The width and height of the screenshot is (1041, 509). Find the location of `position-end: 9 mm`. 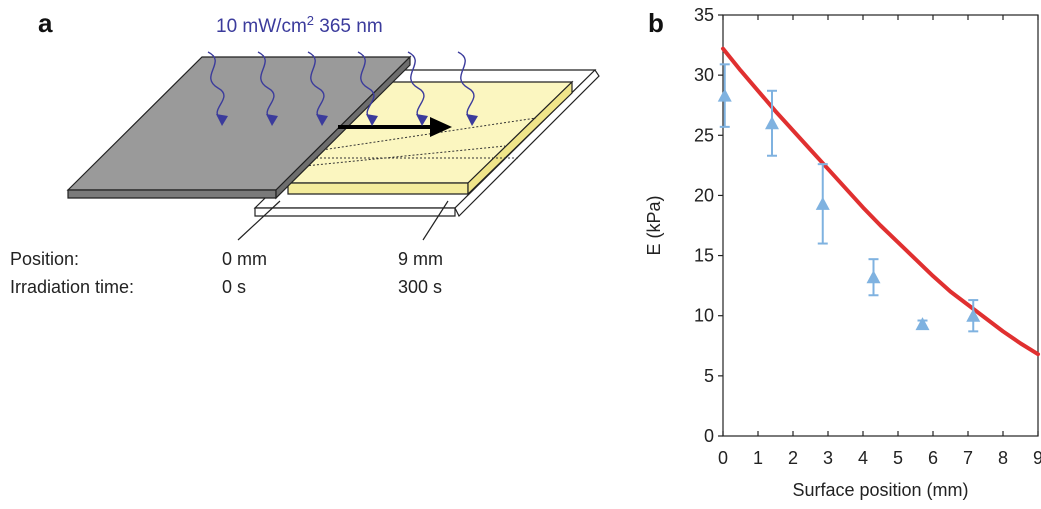

position-end: 9 mm is located at coordinates (420, 259).